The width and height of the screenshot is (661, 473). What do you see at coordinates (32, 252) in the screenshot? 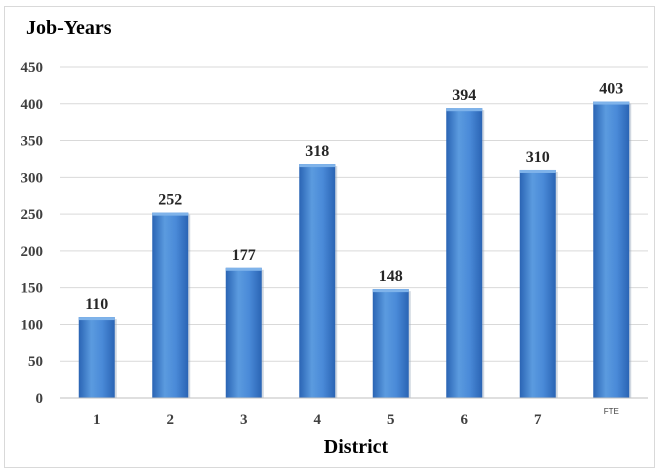
I see `y-tick-label: 200` at bounding box center [32, 252].